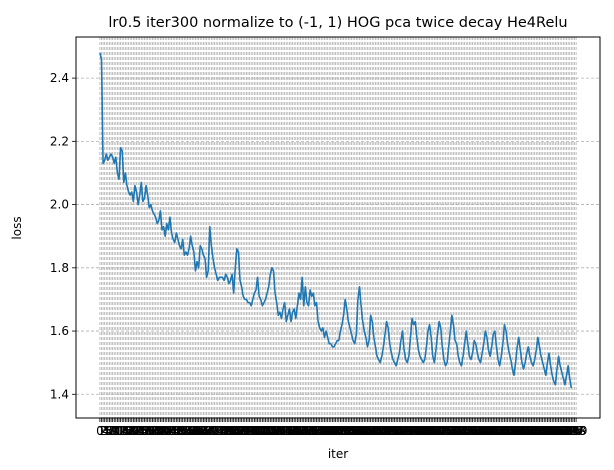 The width and height of the screenshot is (614, 470). I want to click on x-tick-label: 223, so click(455, 431).